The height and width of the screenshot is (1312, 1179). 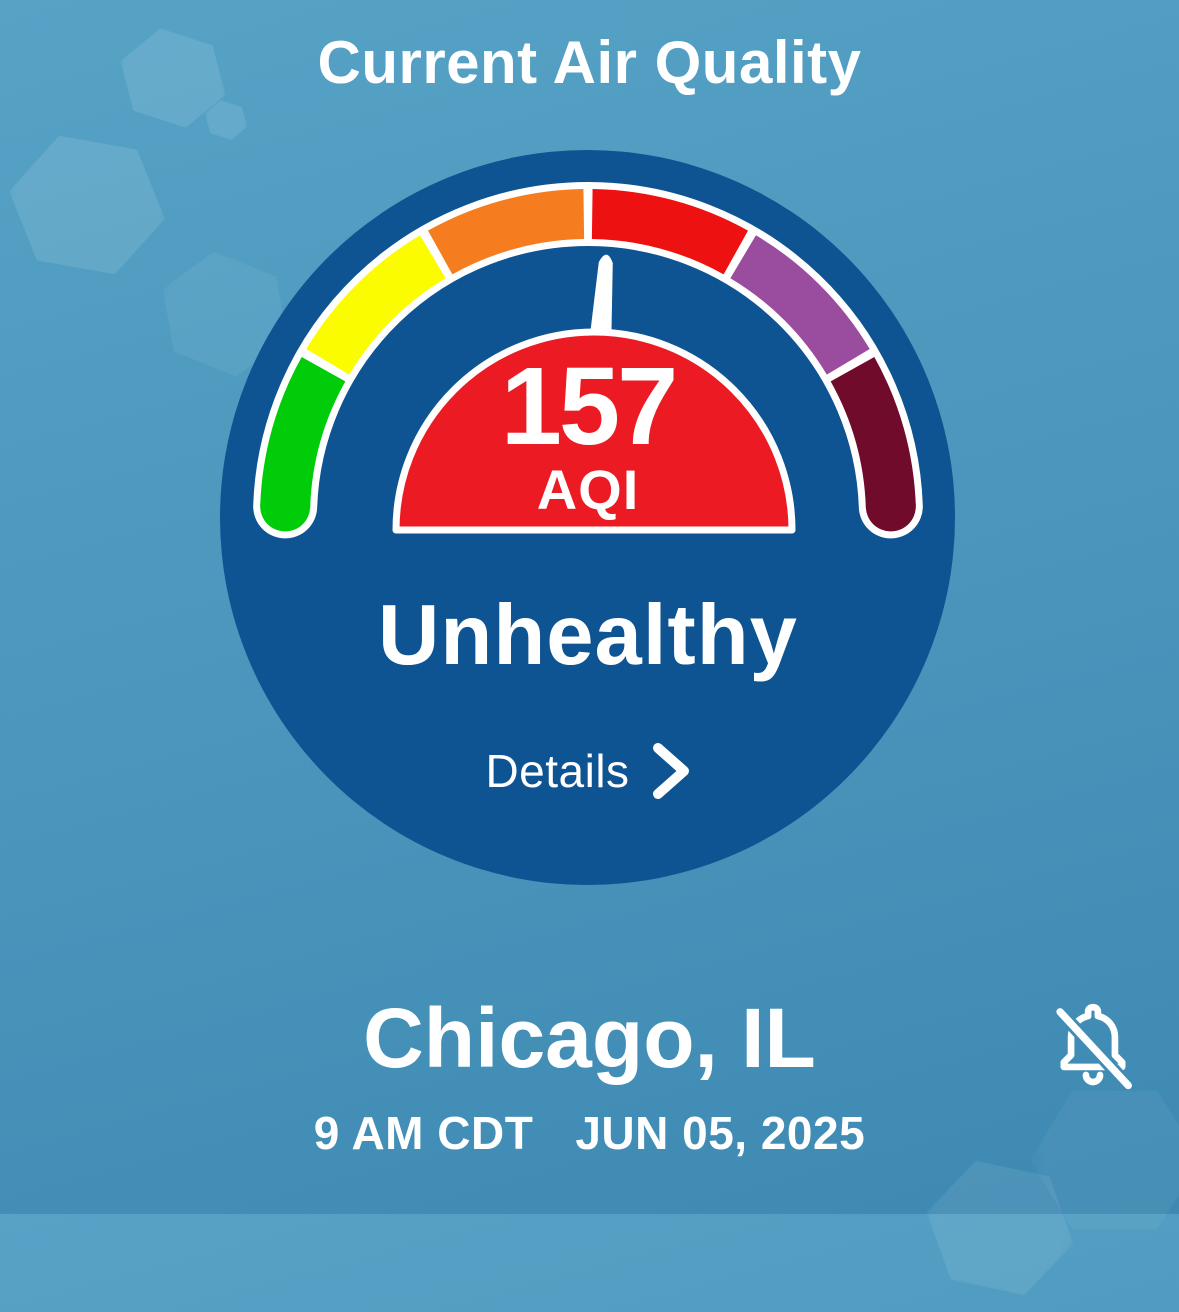 What do you see at coordinates (890, 506) in the screenshot?
I see `gauge-end-cap` at bounding box center [890, 506].